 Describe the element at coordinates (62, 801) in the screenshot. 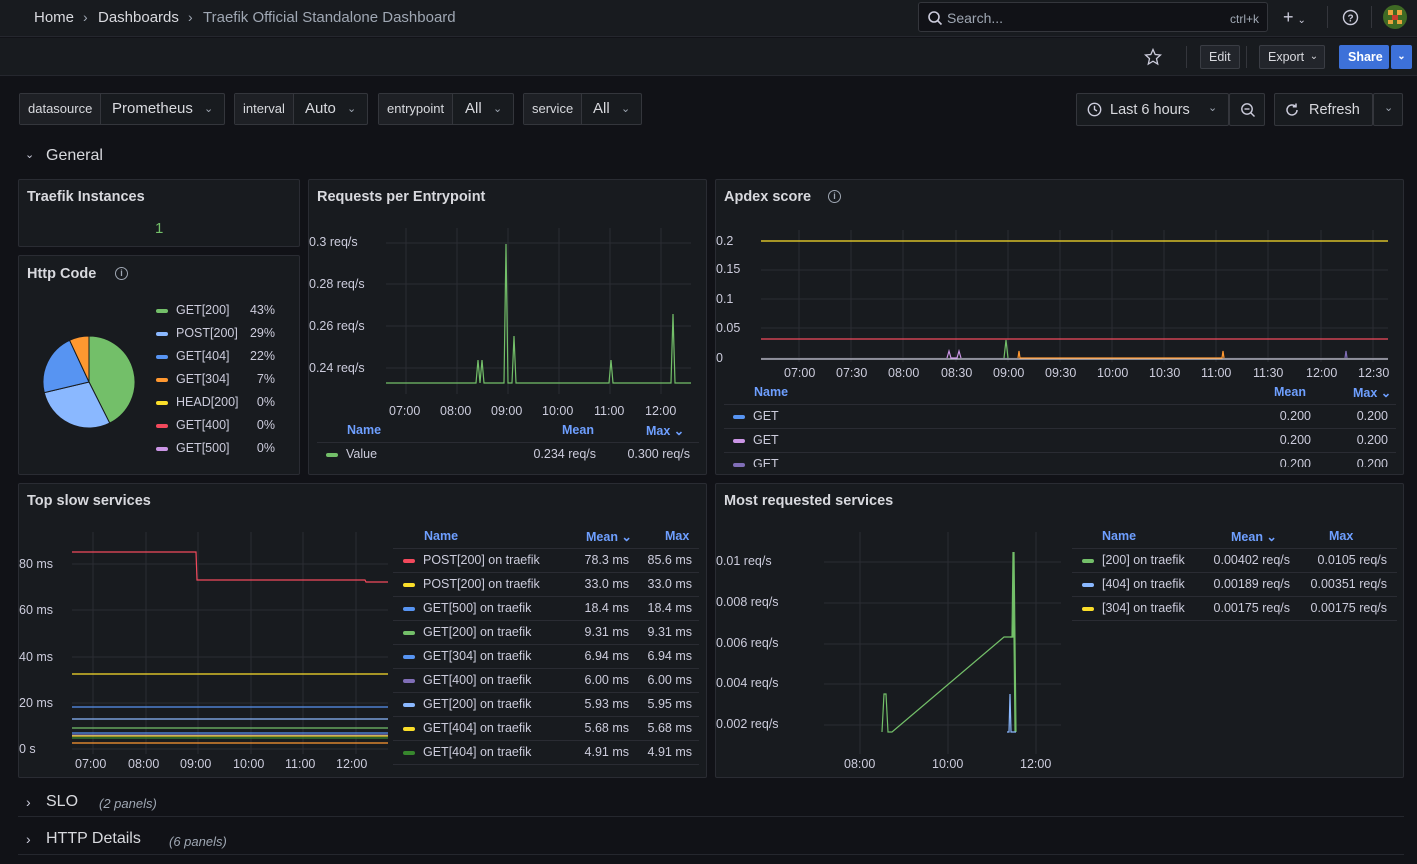

I see `row-slo-title: SLO` at that location.